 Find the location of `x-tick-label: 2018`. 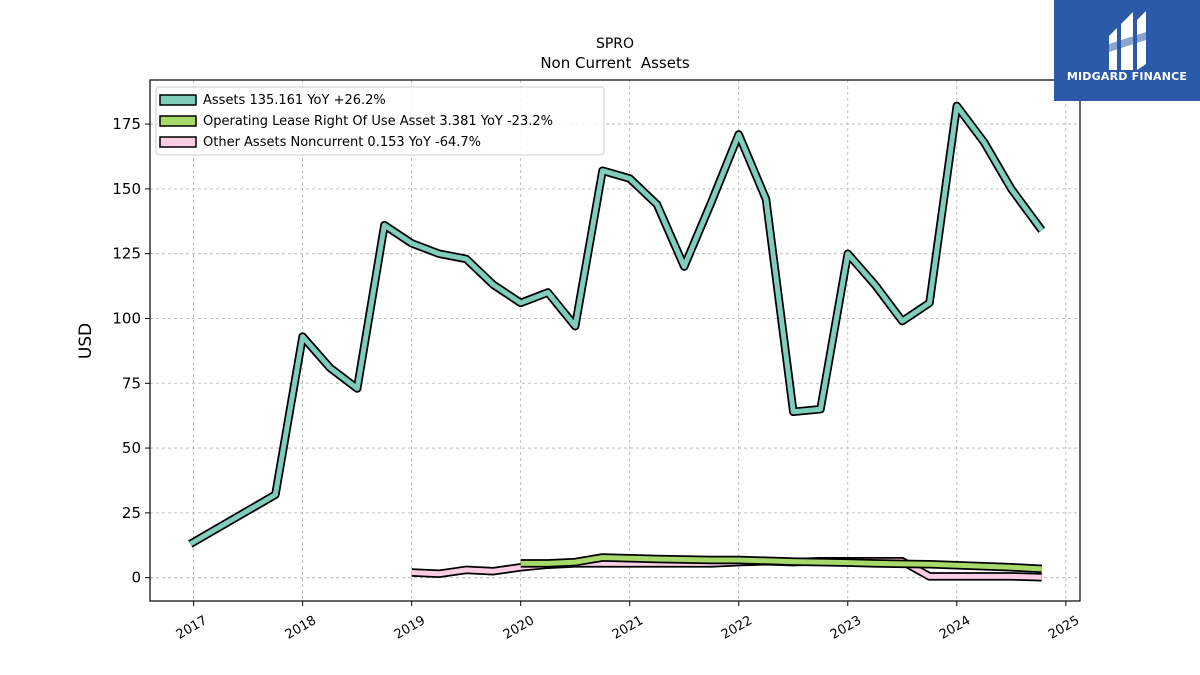

x-tick-label: 2018 is located at coordinates (301, 628).